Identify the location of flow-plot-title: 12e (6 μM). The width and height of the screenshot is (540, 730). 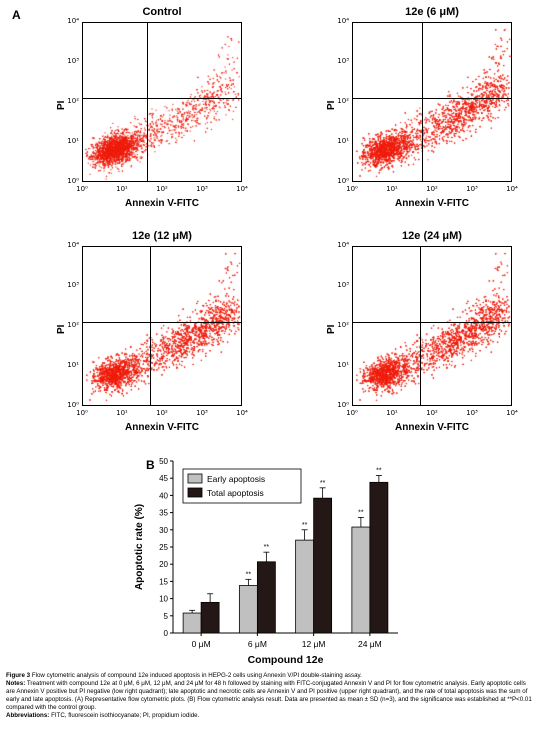
(432, 12).